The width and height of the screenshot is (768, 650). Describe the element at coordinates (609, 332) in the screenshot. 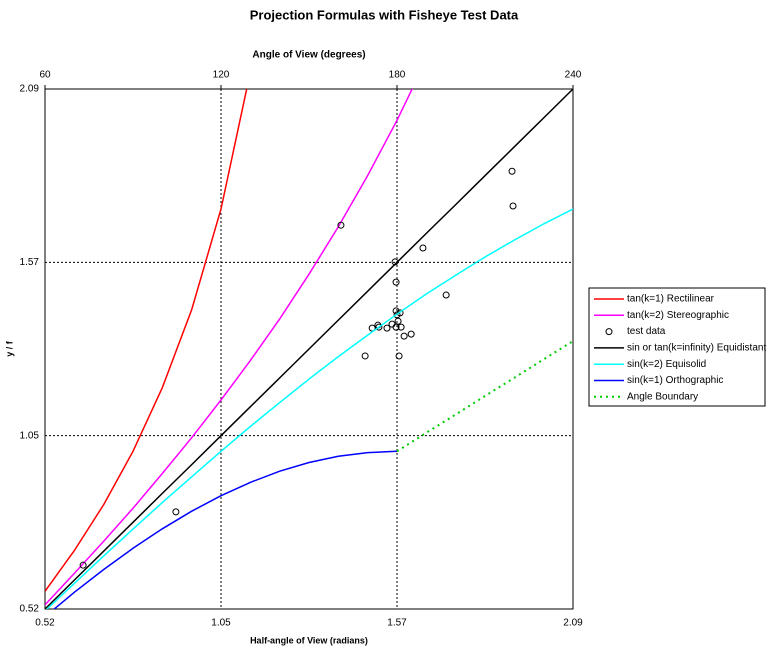

I see `legend-marker` at that location.